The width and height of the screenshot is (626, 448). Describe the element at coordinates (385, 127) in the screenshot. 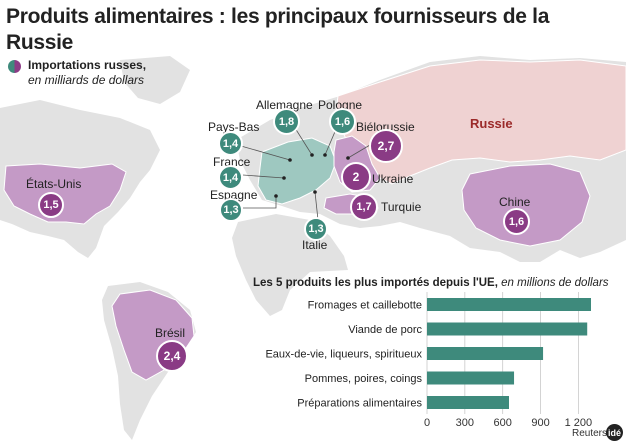

I see `label-bielorussie: Biélorussie` at that location.